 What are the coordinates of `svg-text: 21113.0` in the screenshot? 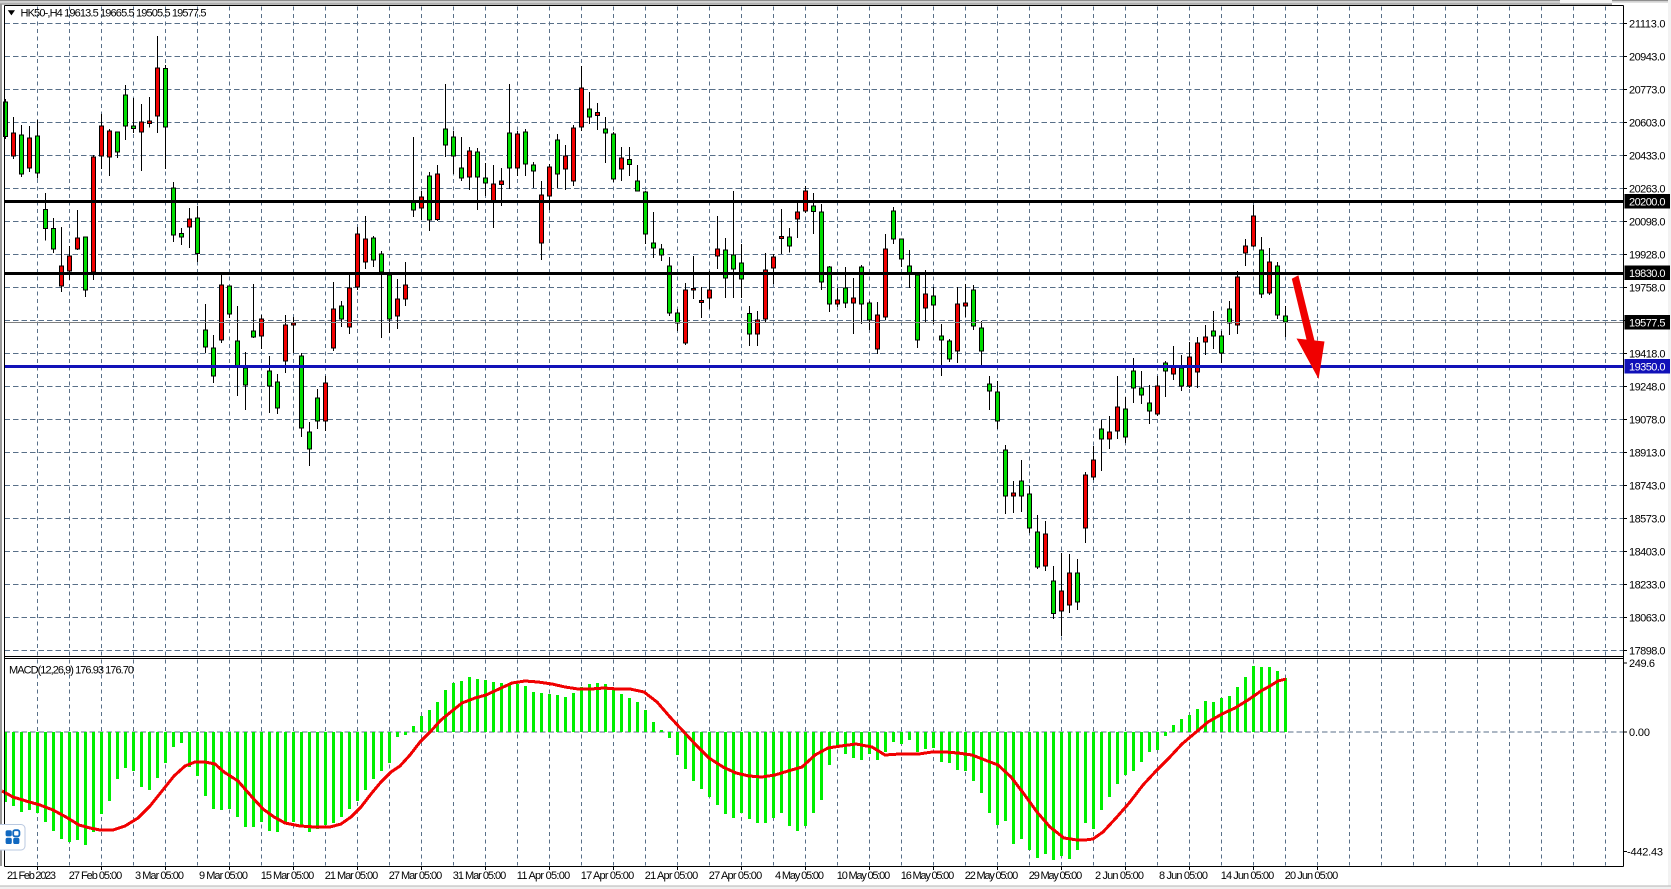 It's located at (1647, 24).